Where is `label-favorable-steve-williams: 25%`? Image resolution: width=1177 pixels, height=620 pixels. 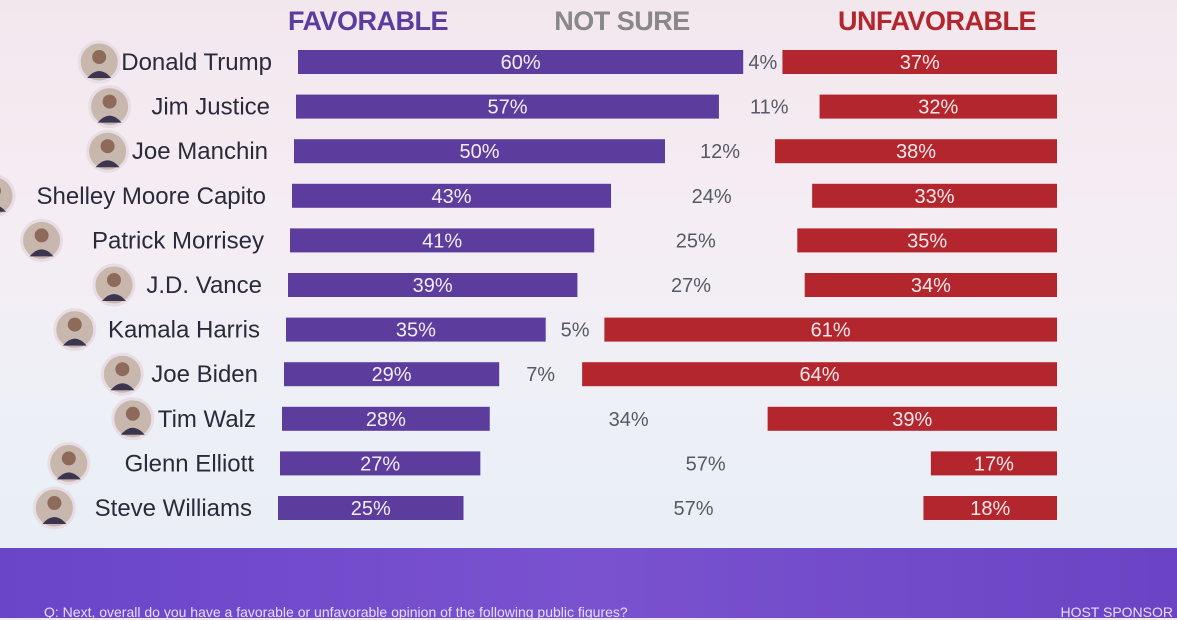
label-favorable-steve-williams: 25% is located at coordinates (371, 509).